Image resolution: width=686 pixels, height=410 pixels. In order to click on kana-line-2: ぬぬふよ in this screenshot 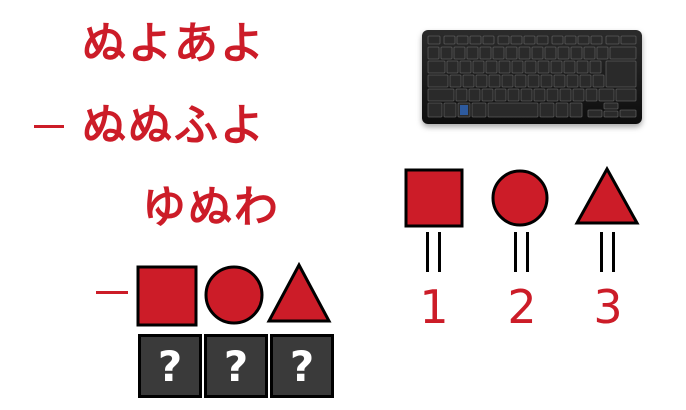, I will do `click(174, 125)`.